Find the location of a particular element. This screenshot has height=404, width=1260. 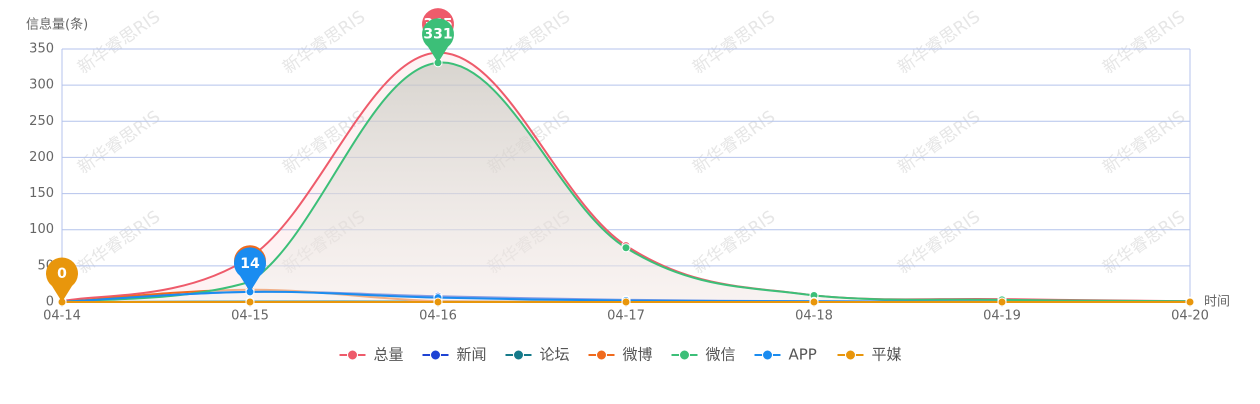

y-tick-label: 150 is located at coordinates (41, 193).